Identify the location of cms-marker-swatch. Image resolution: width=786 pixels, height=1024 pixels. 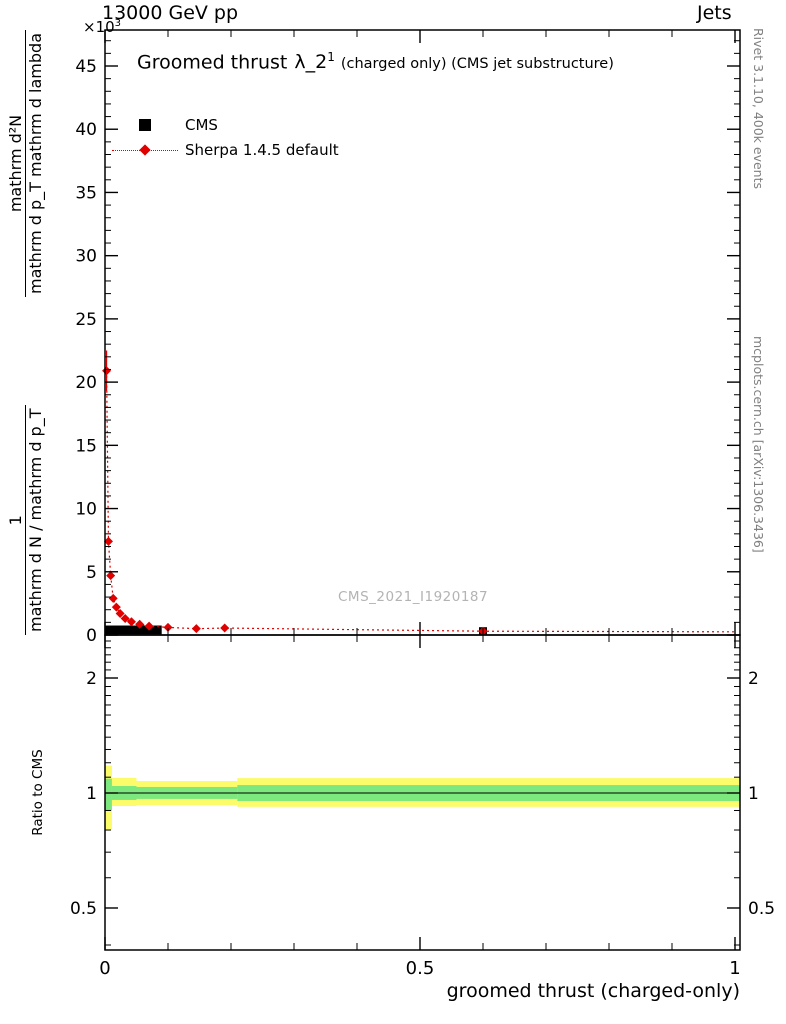
(145, 124).